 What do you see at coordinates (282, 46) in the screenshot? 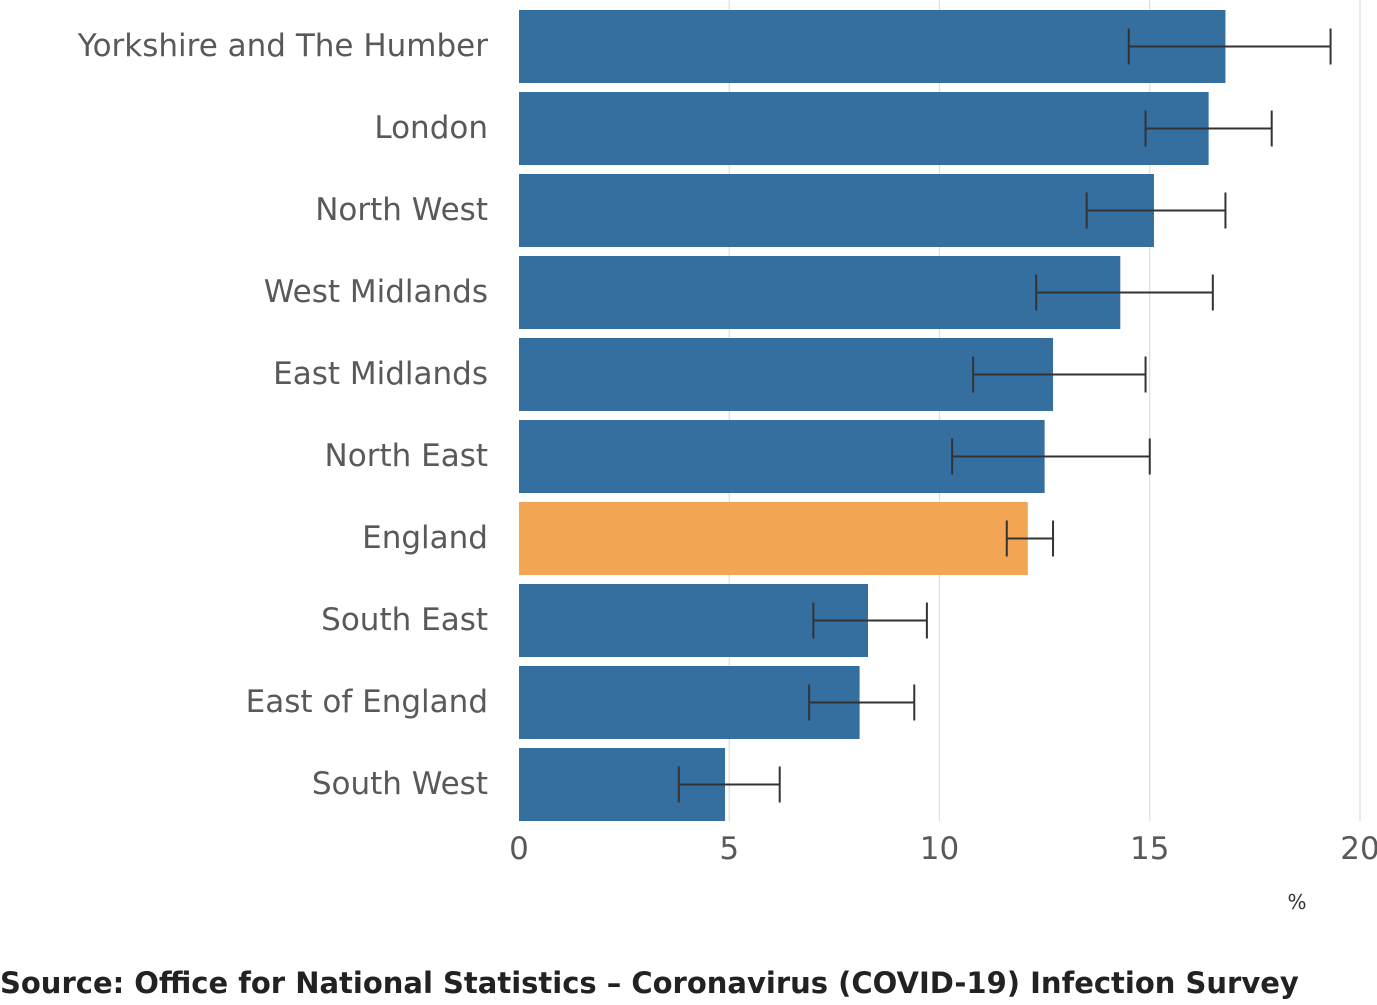
I see `category-label: Yorkshire and The Humber` at bounding box center [282, 46].